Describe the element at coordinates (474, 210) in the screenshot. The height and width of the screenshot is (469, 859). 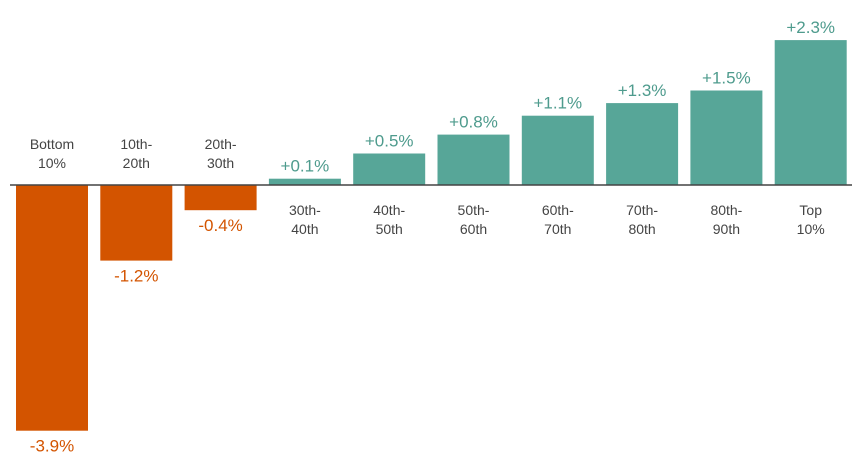
I see `category-label-line: 50th-` at that location.